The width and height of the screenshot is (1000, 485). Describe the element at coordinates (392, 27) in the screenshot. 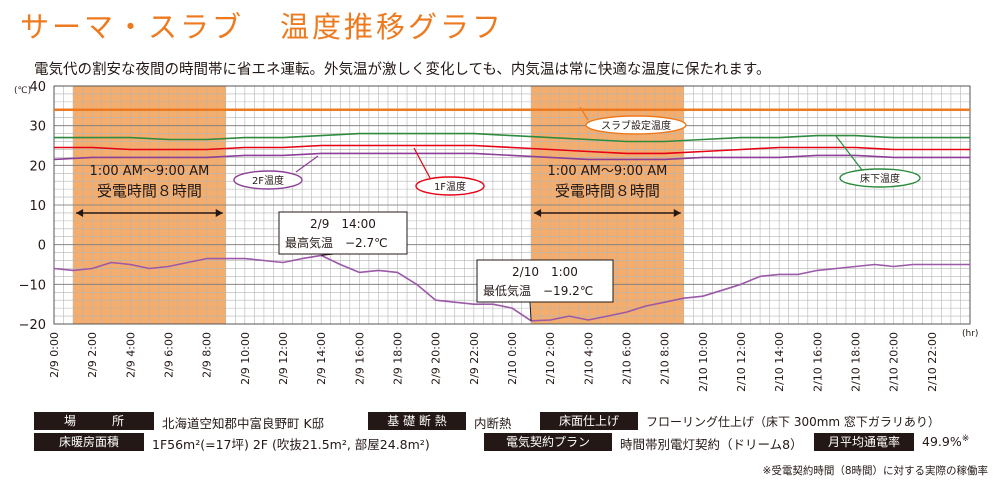

I see `title-sub: 温度推移グラフ` at that location.